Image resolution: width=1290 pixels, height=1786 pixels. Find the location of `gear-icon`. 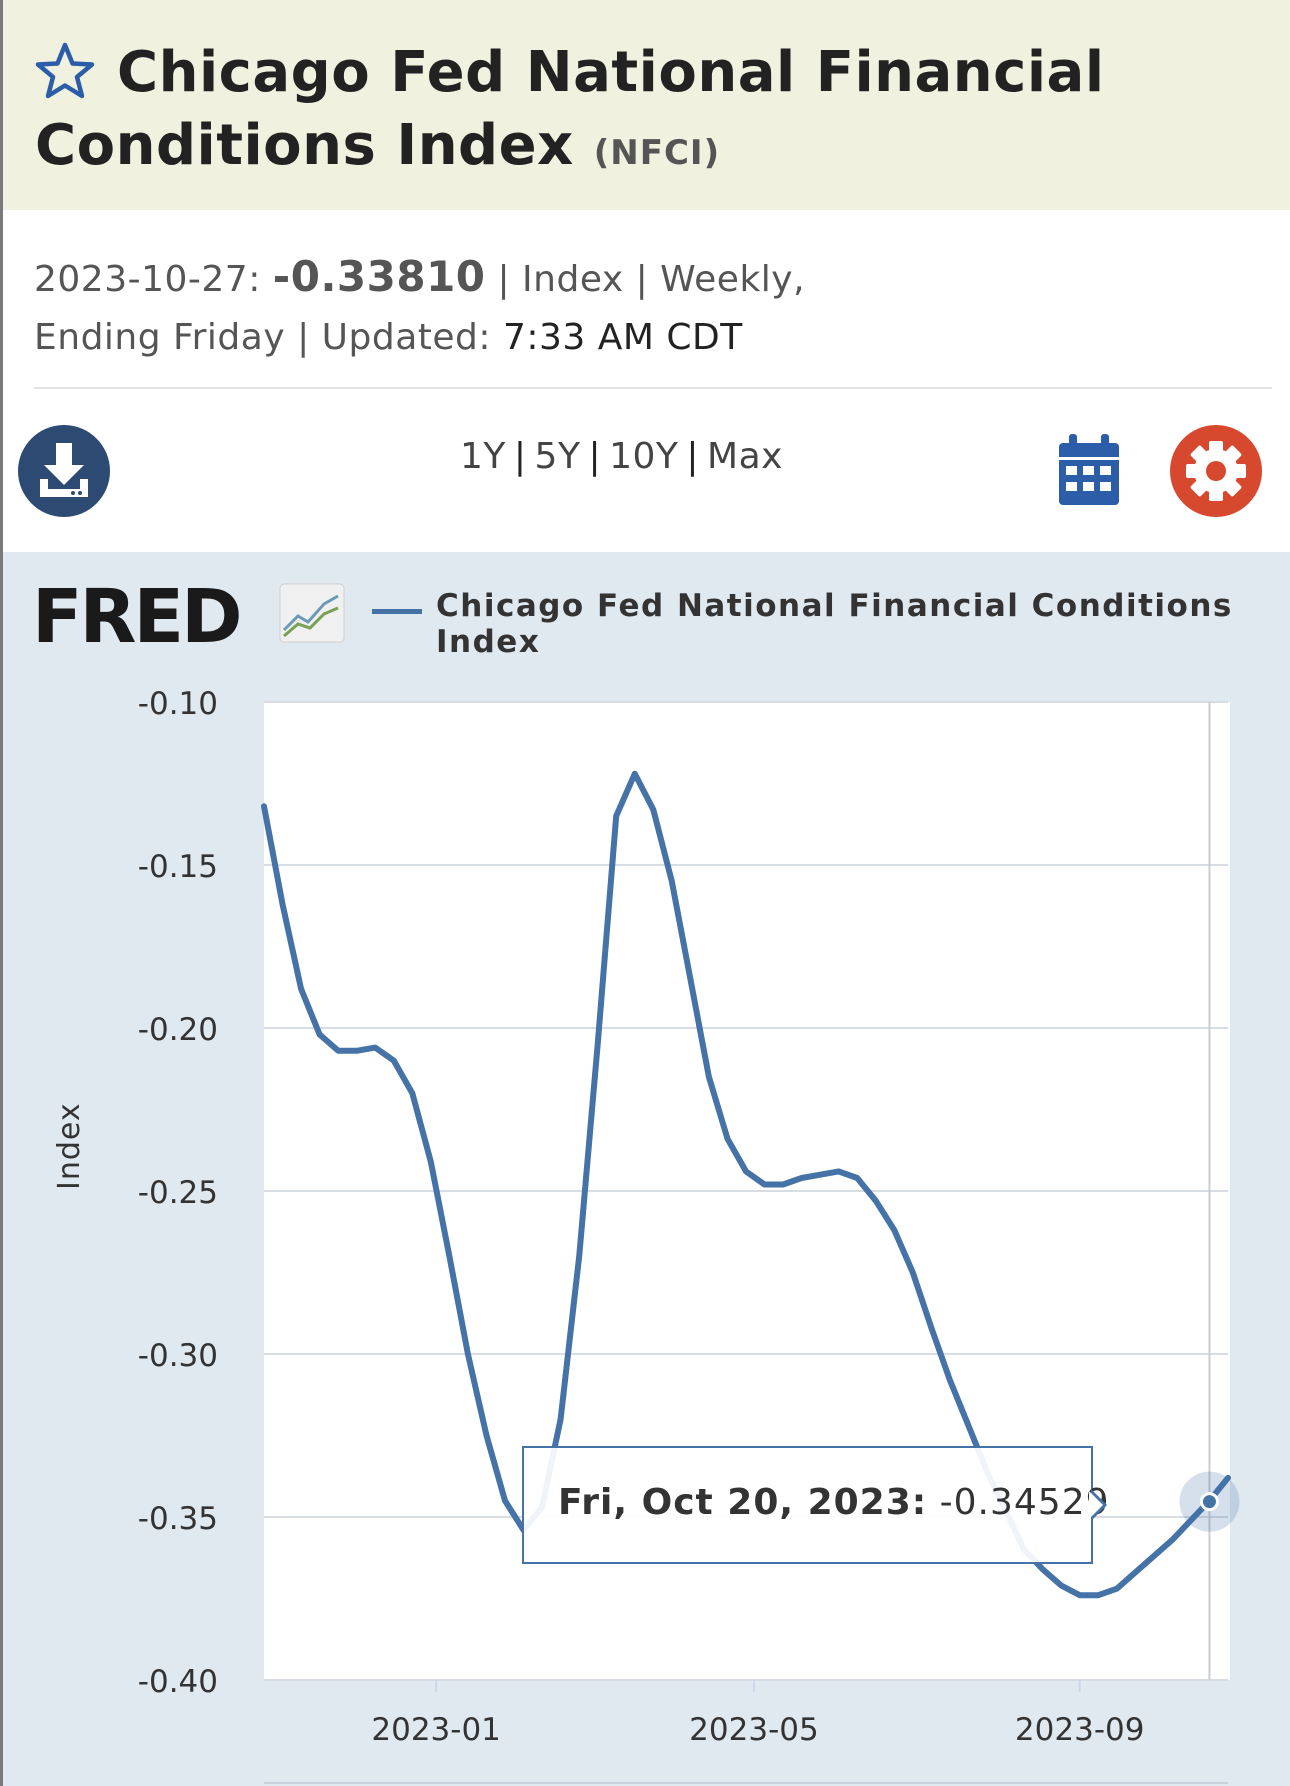

gear-icon is located at coordinates (1216, 471).